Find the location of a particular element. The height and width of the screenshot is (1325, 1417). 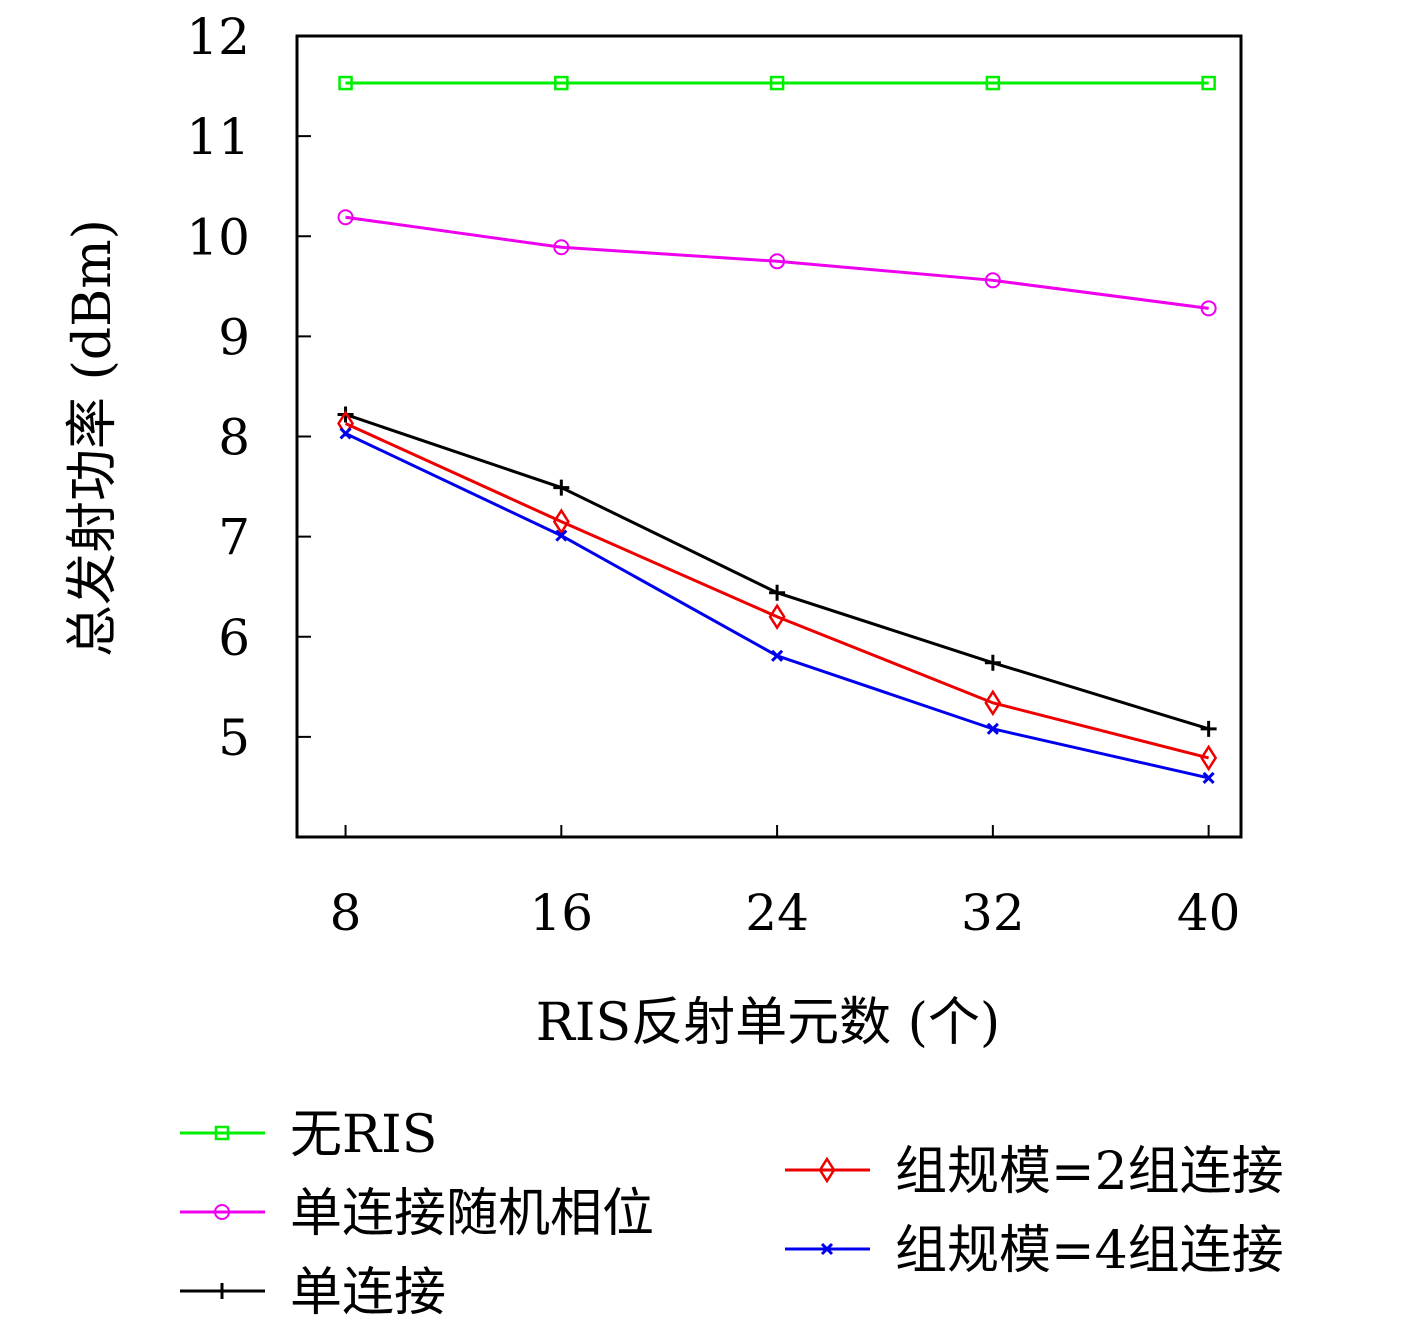

legend-label: 组规模=4组连接 is located at coordinates (1089, 1251).